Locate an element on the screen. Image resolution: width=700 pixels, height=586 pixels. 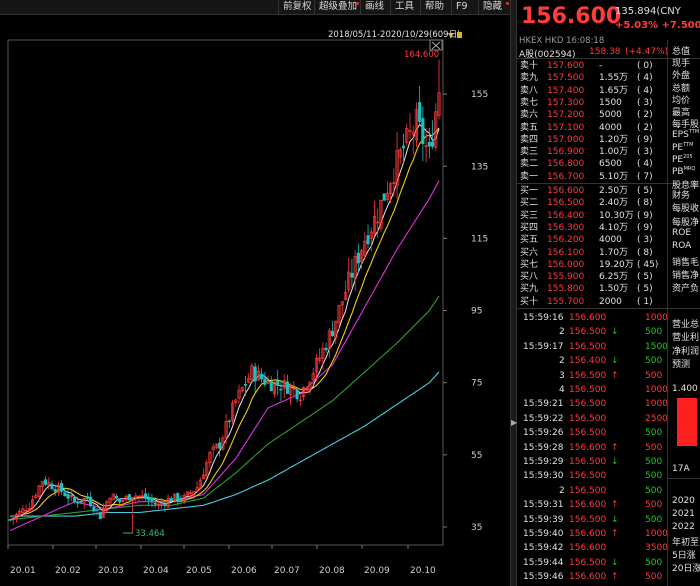
bid-row: 买三 156.400 10.30万( 9) is located at coordinates (608, 216).